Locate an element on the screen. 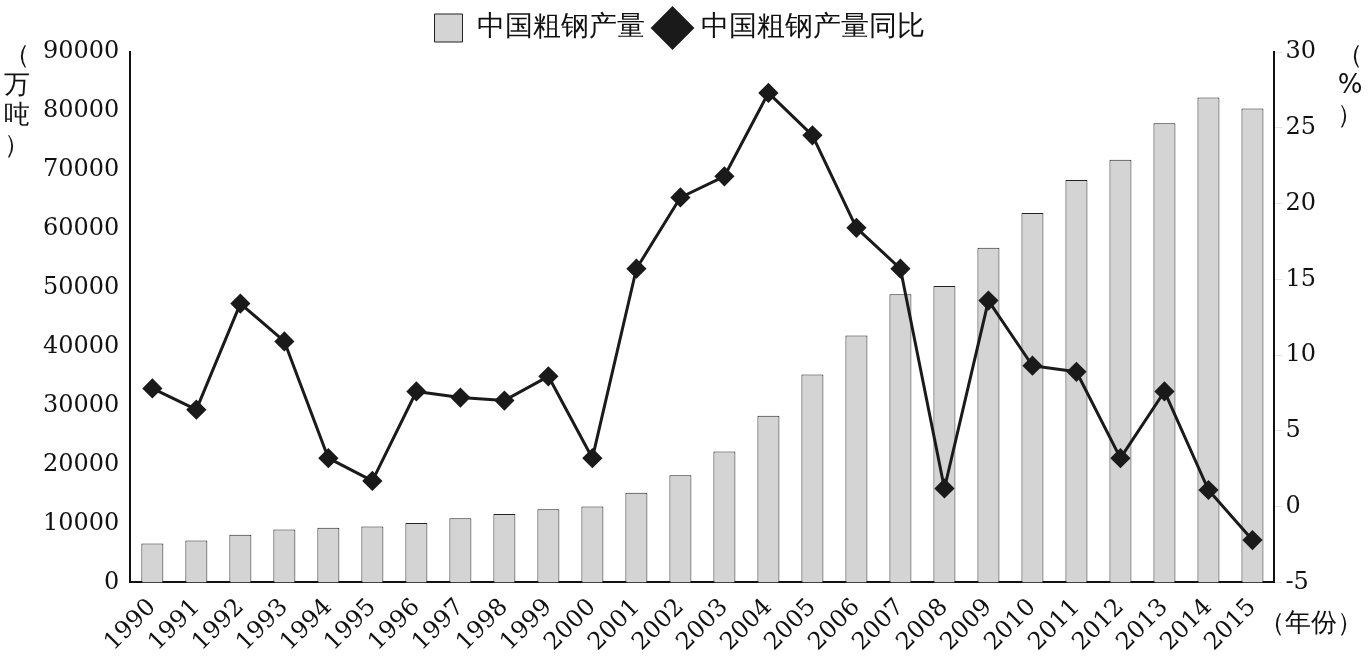  y-tick-label: 40000 is located at coordinates (81, 344).